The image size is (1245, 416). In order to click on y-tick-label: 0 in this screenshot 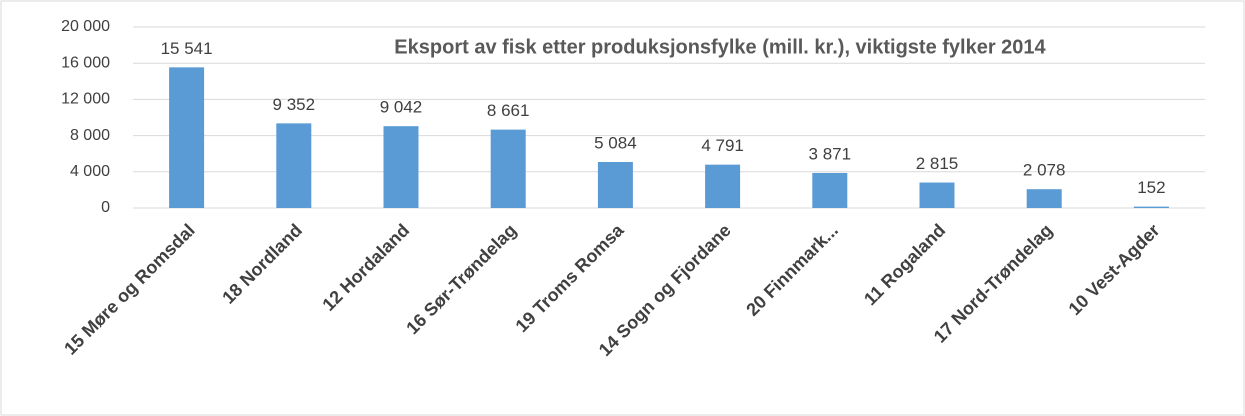, I will do `click(105, 207)`.